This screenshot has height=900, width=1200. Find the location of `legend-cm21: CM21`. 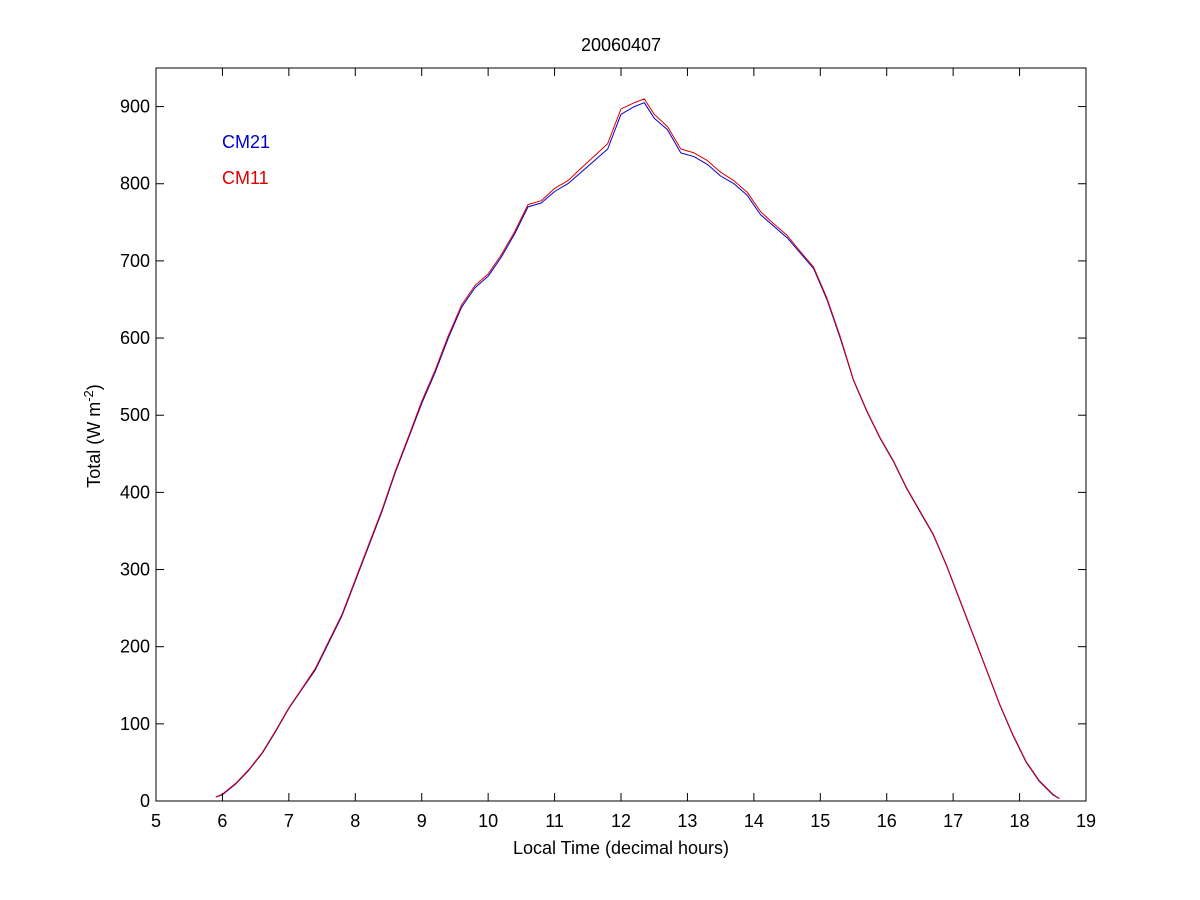

legend-cm21: CM21 is located at coordinates (246, 142).